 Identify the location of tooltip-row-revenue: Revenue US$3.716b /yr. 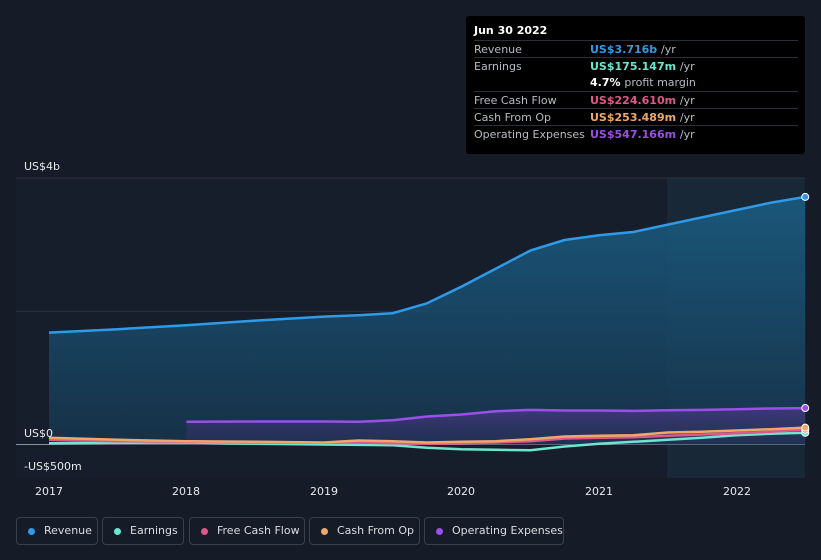
(636, 49).